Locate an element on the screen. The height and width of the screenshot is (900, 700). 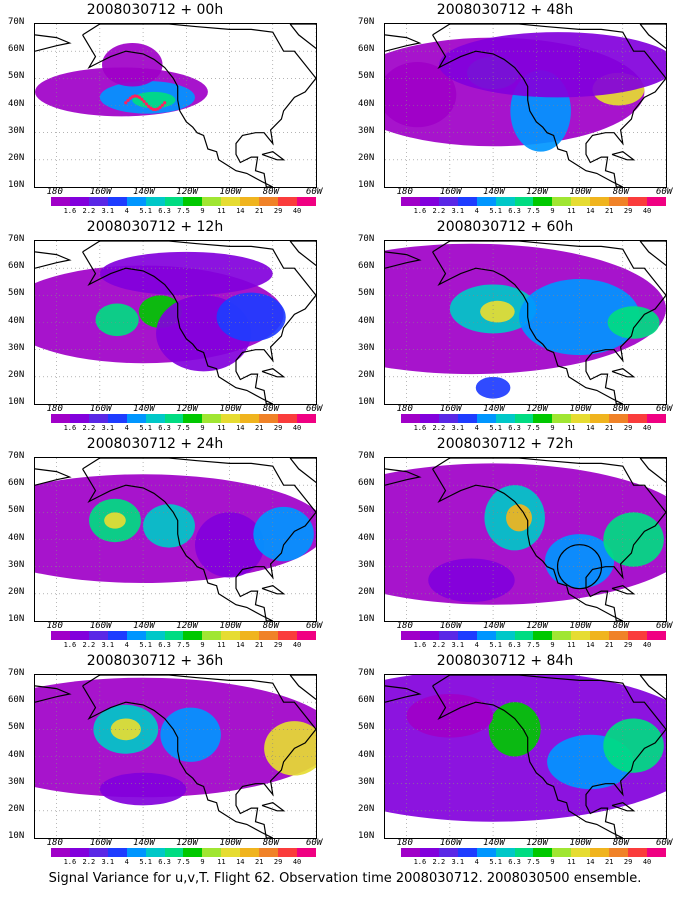
lon-label: 80W is located at coordinates (271, 843).